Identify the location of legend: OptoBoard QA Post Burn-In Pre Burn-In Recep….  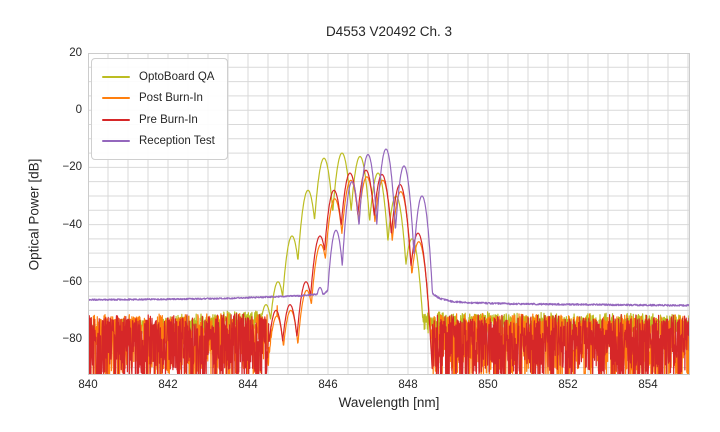
(159, 109).